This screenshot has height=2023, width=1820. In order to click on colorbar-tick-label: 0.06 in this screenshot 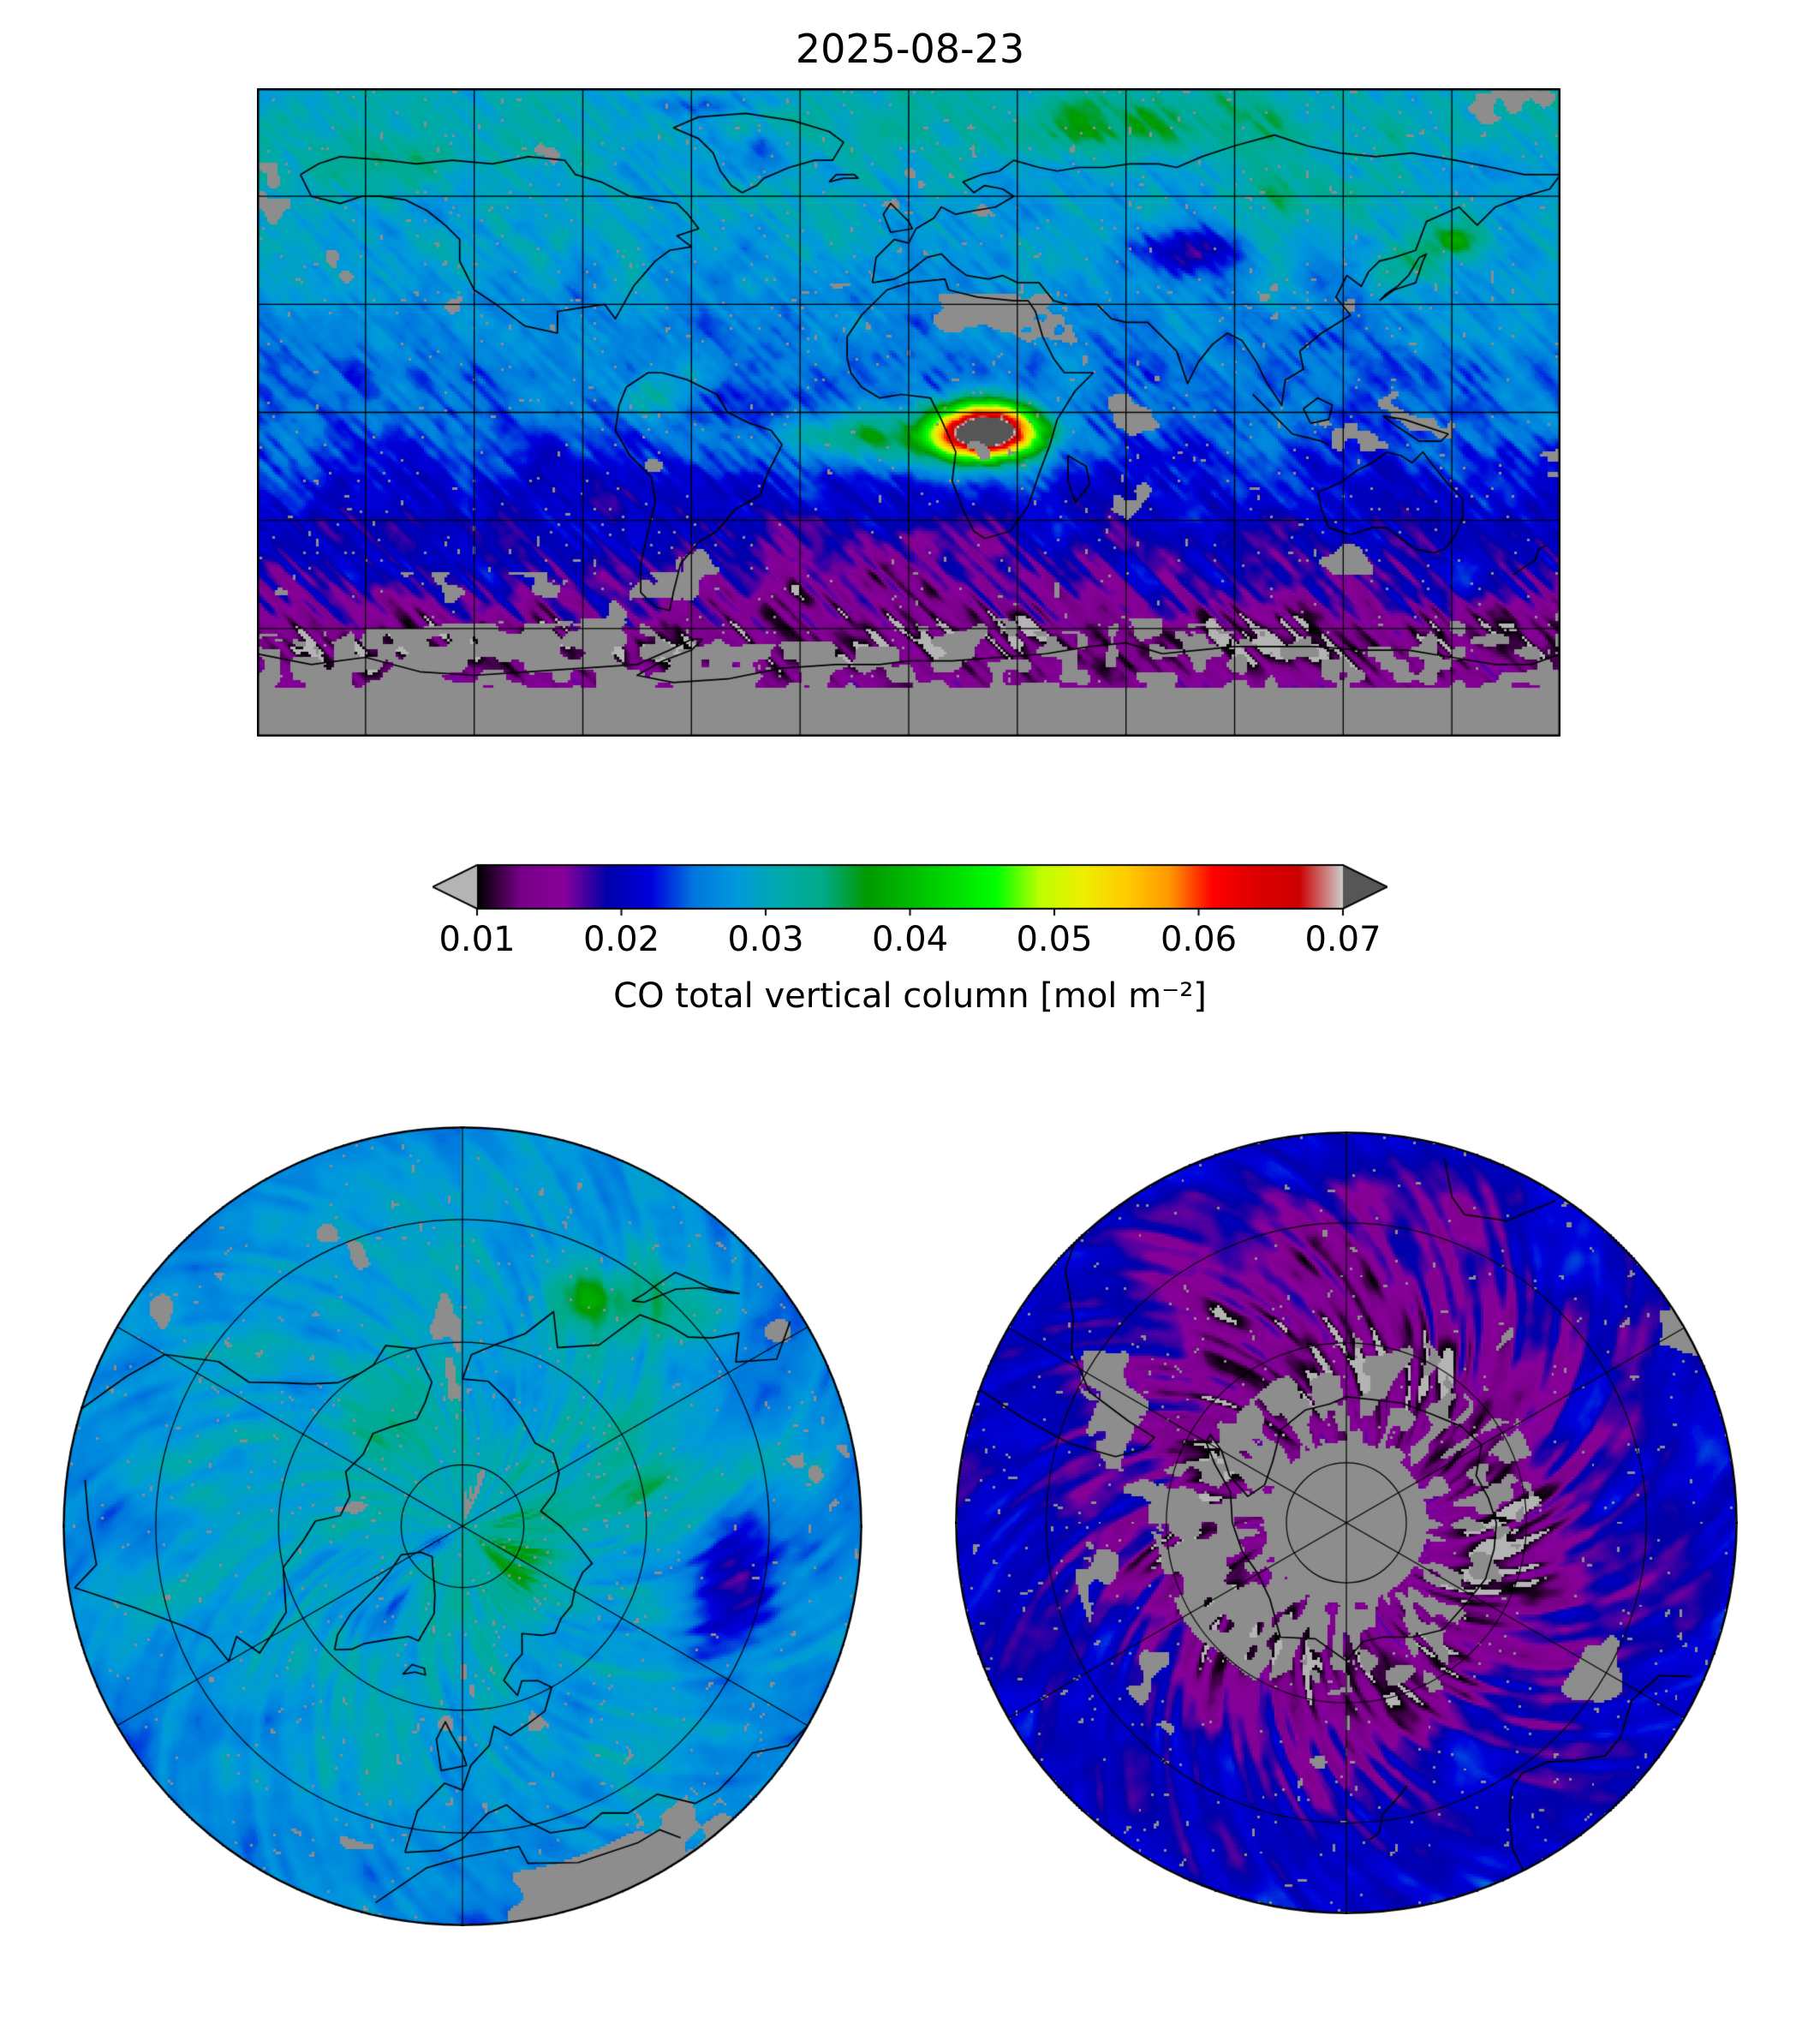, I will do `click(1199, 939)`.